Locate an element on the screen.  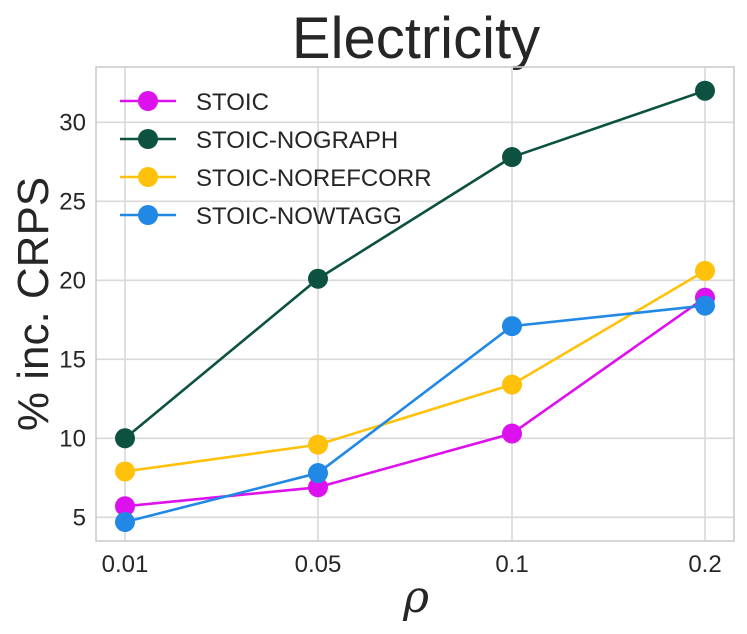
y-tick-label: 15 is located at coordinates (72, 359).